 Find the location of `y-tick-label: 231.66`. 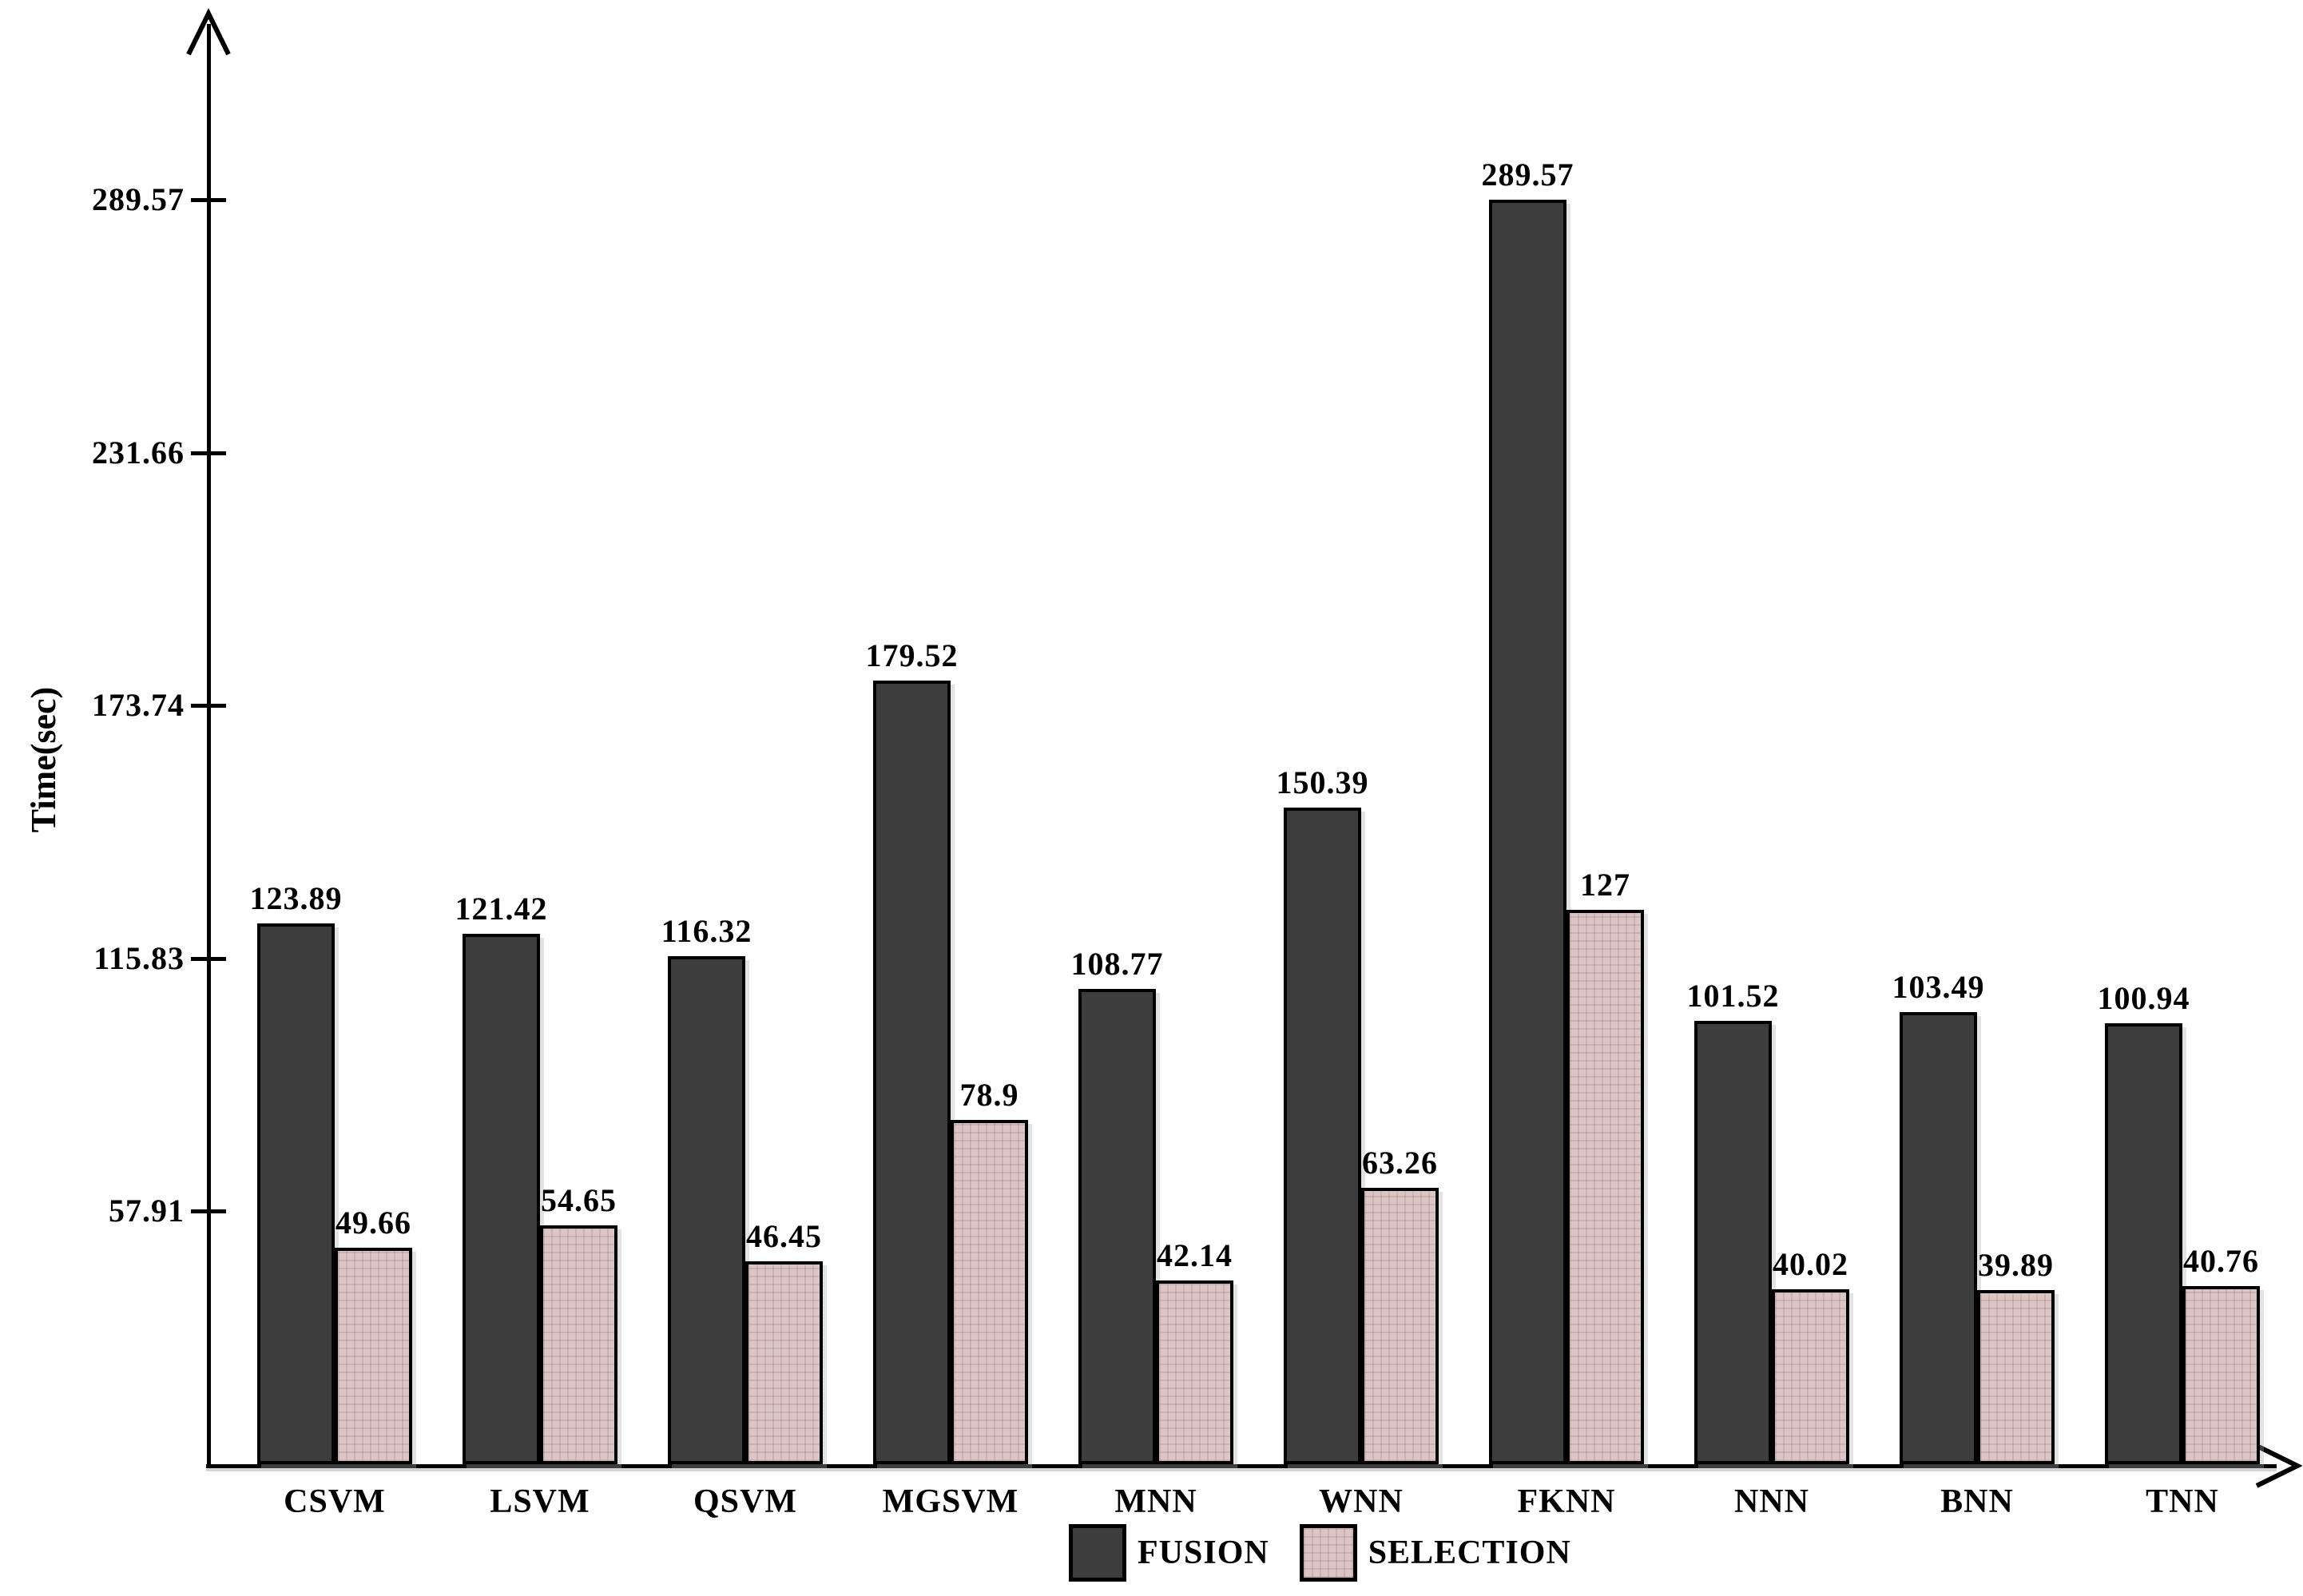

y-tick-label: 231.66 is located at coordinates (138, 452).